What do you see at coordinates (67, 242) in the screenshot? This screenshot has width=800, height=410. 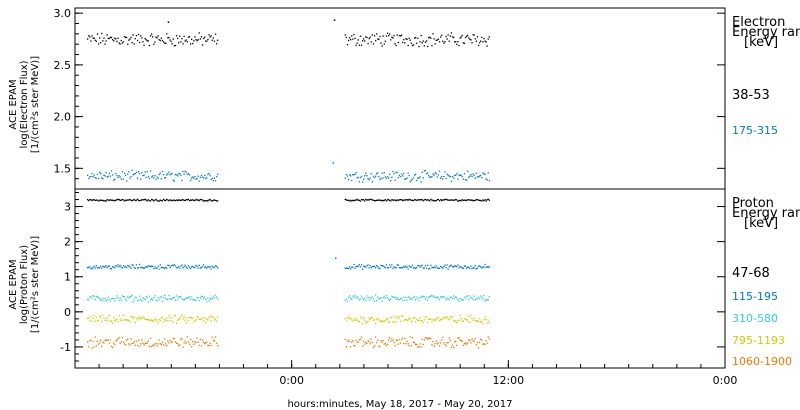 I see `y-tick-label: 2` at bounding box center [67, 242].